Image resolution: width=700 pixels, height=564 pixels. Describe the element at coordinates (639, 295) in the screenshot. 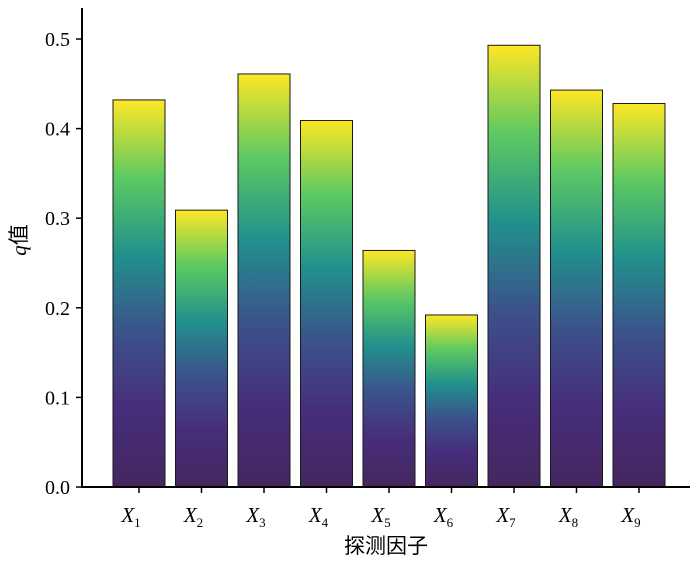

I see `bar-x9` at that location.